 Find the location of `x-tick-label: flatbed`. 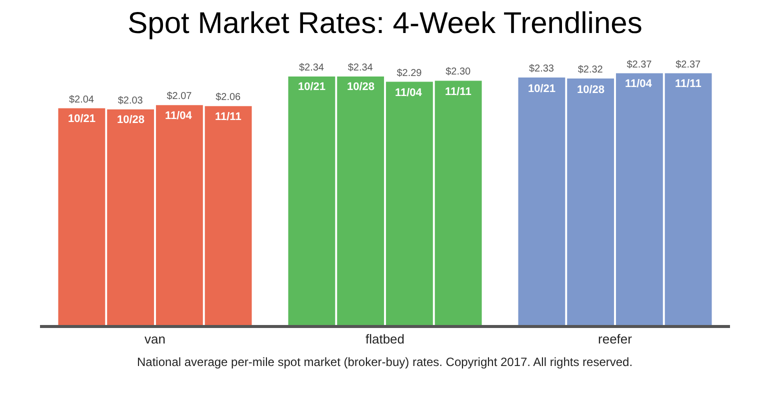

x-tick-label: flatbed is located at coordinates (385, 339).